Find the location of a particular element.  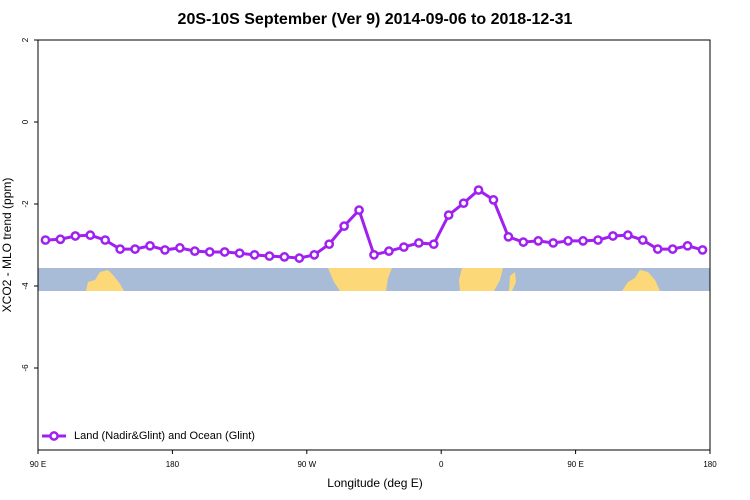

land-ocean-map is located at coordinates (374, 279).